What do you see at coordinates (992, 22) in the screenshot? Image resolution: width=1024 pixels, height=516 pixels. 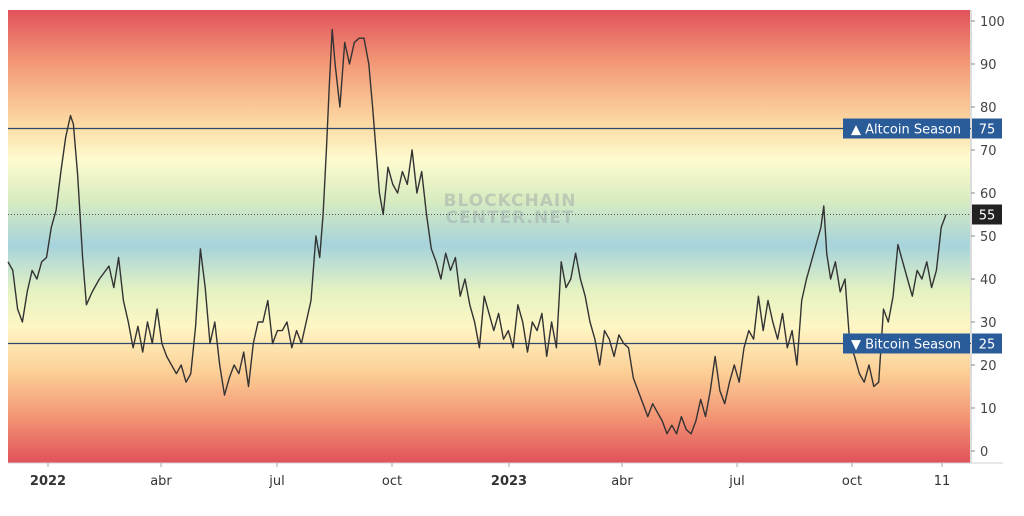 I see `y-tick-label: 100` at bounding box center [992, 22].